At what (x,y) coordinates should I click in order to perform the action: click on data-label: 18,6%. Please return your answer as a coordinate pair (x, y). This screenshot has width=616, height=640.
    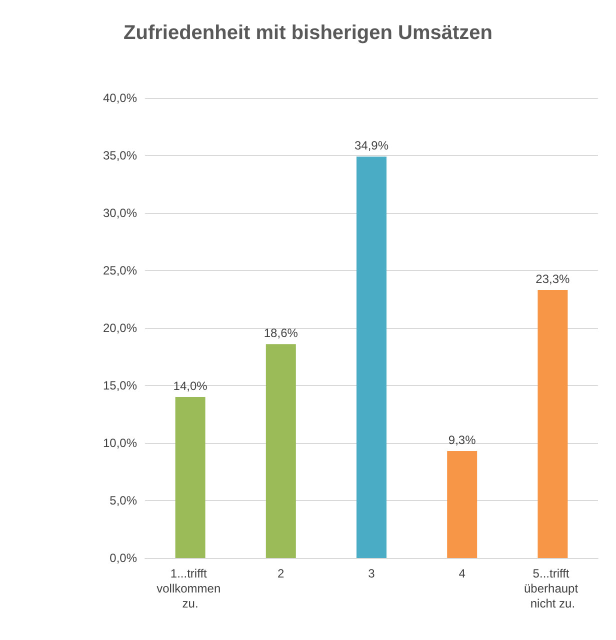
    Looking at the image, I should click on (281, 333).